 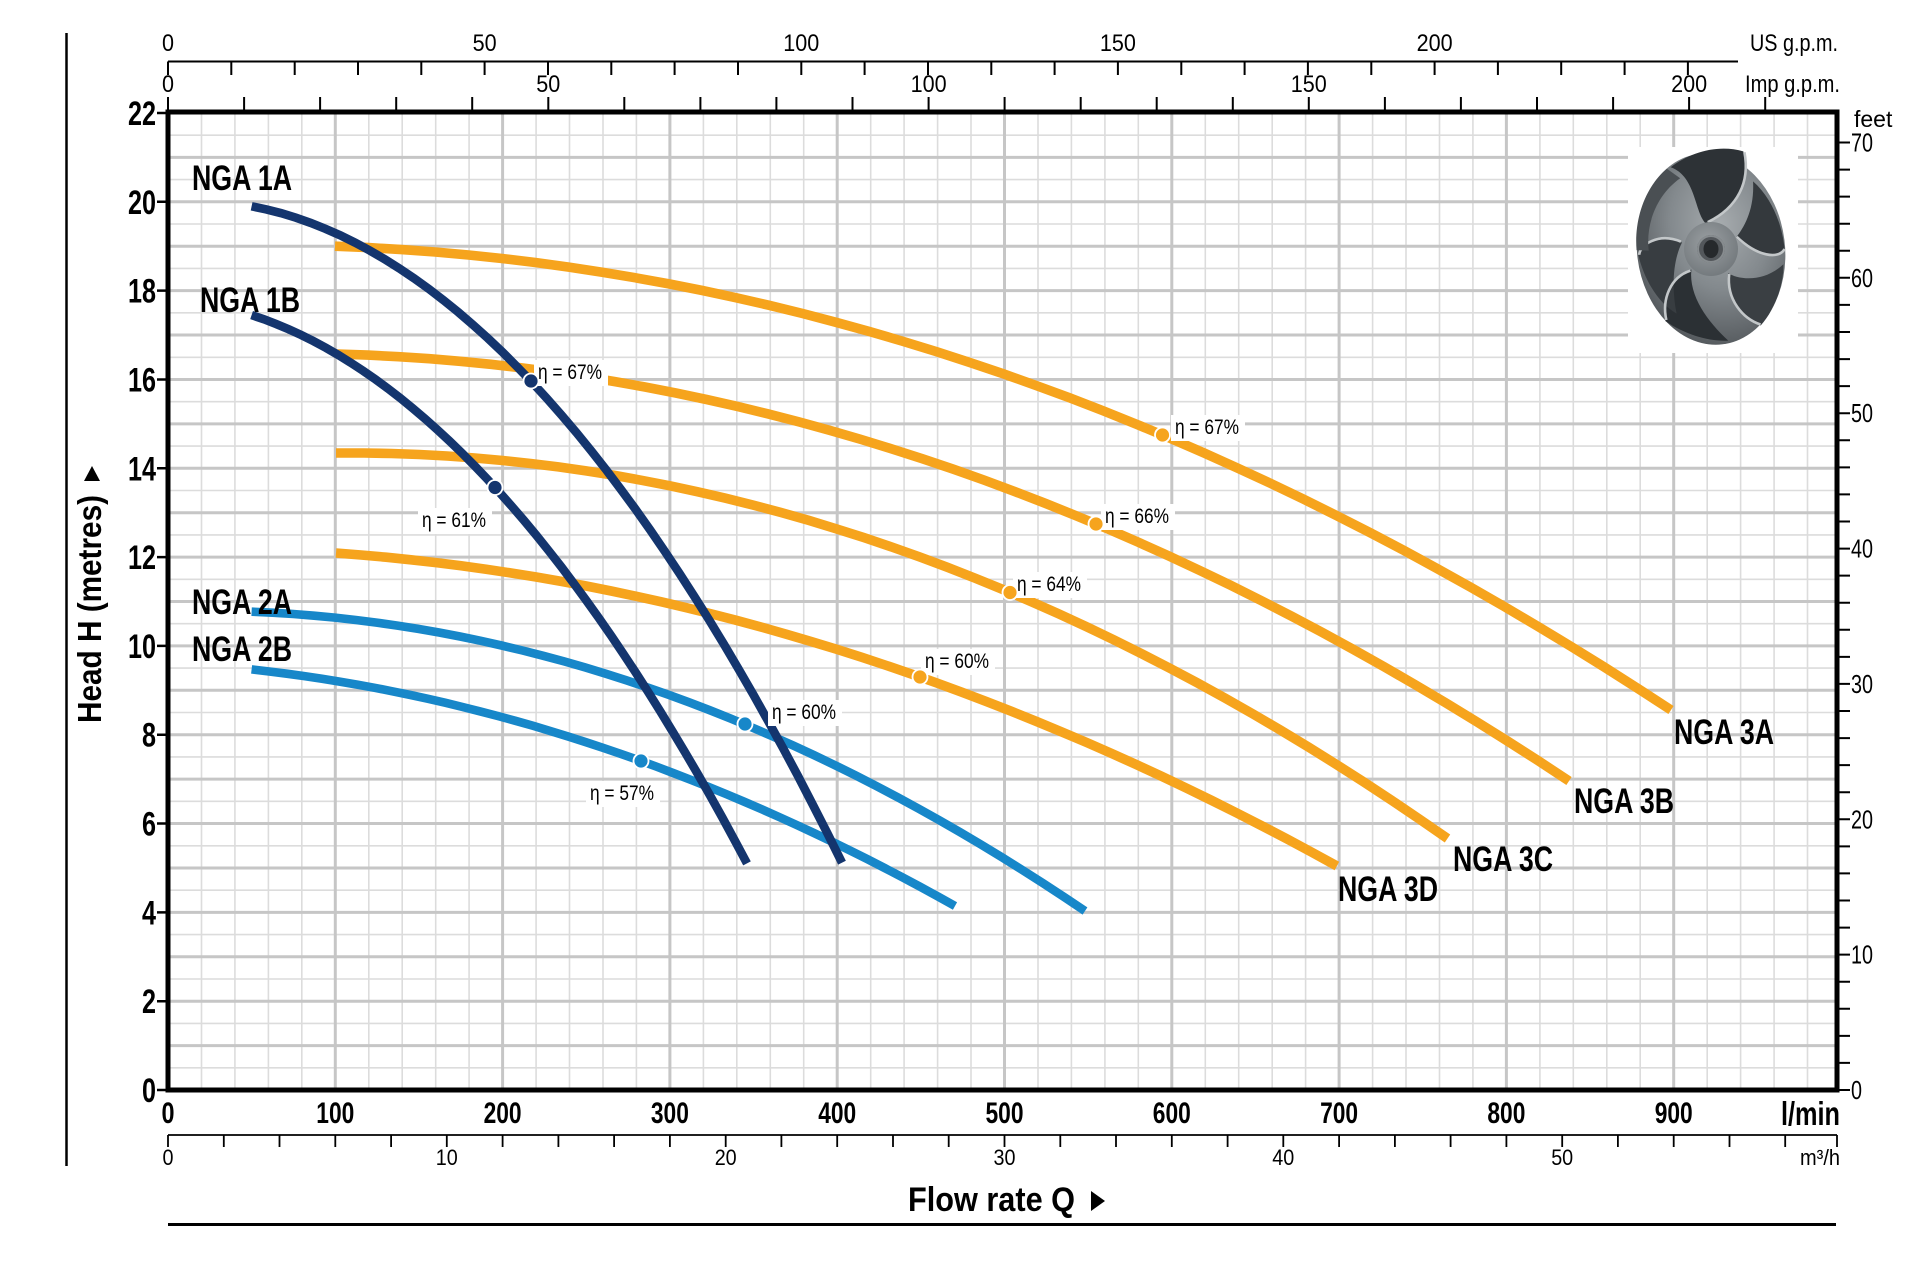 What do you see at coordinates (1506, 1113) in the screenshot?
I see `svg-text: 800` at bounding box center [1506, 1113].